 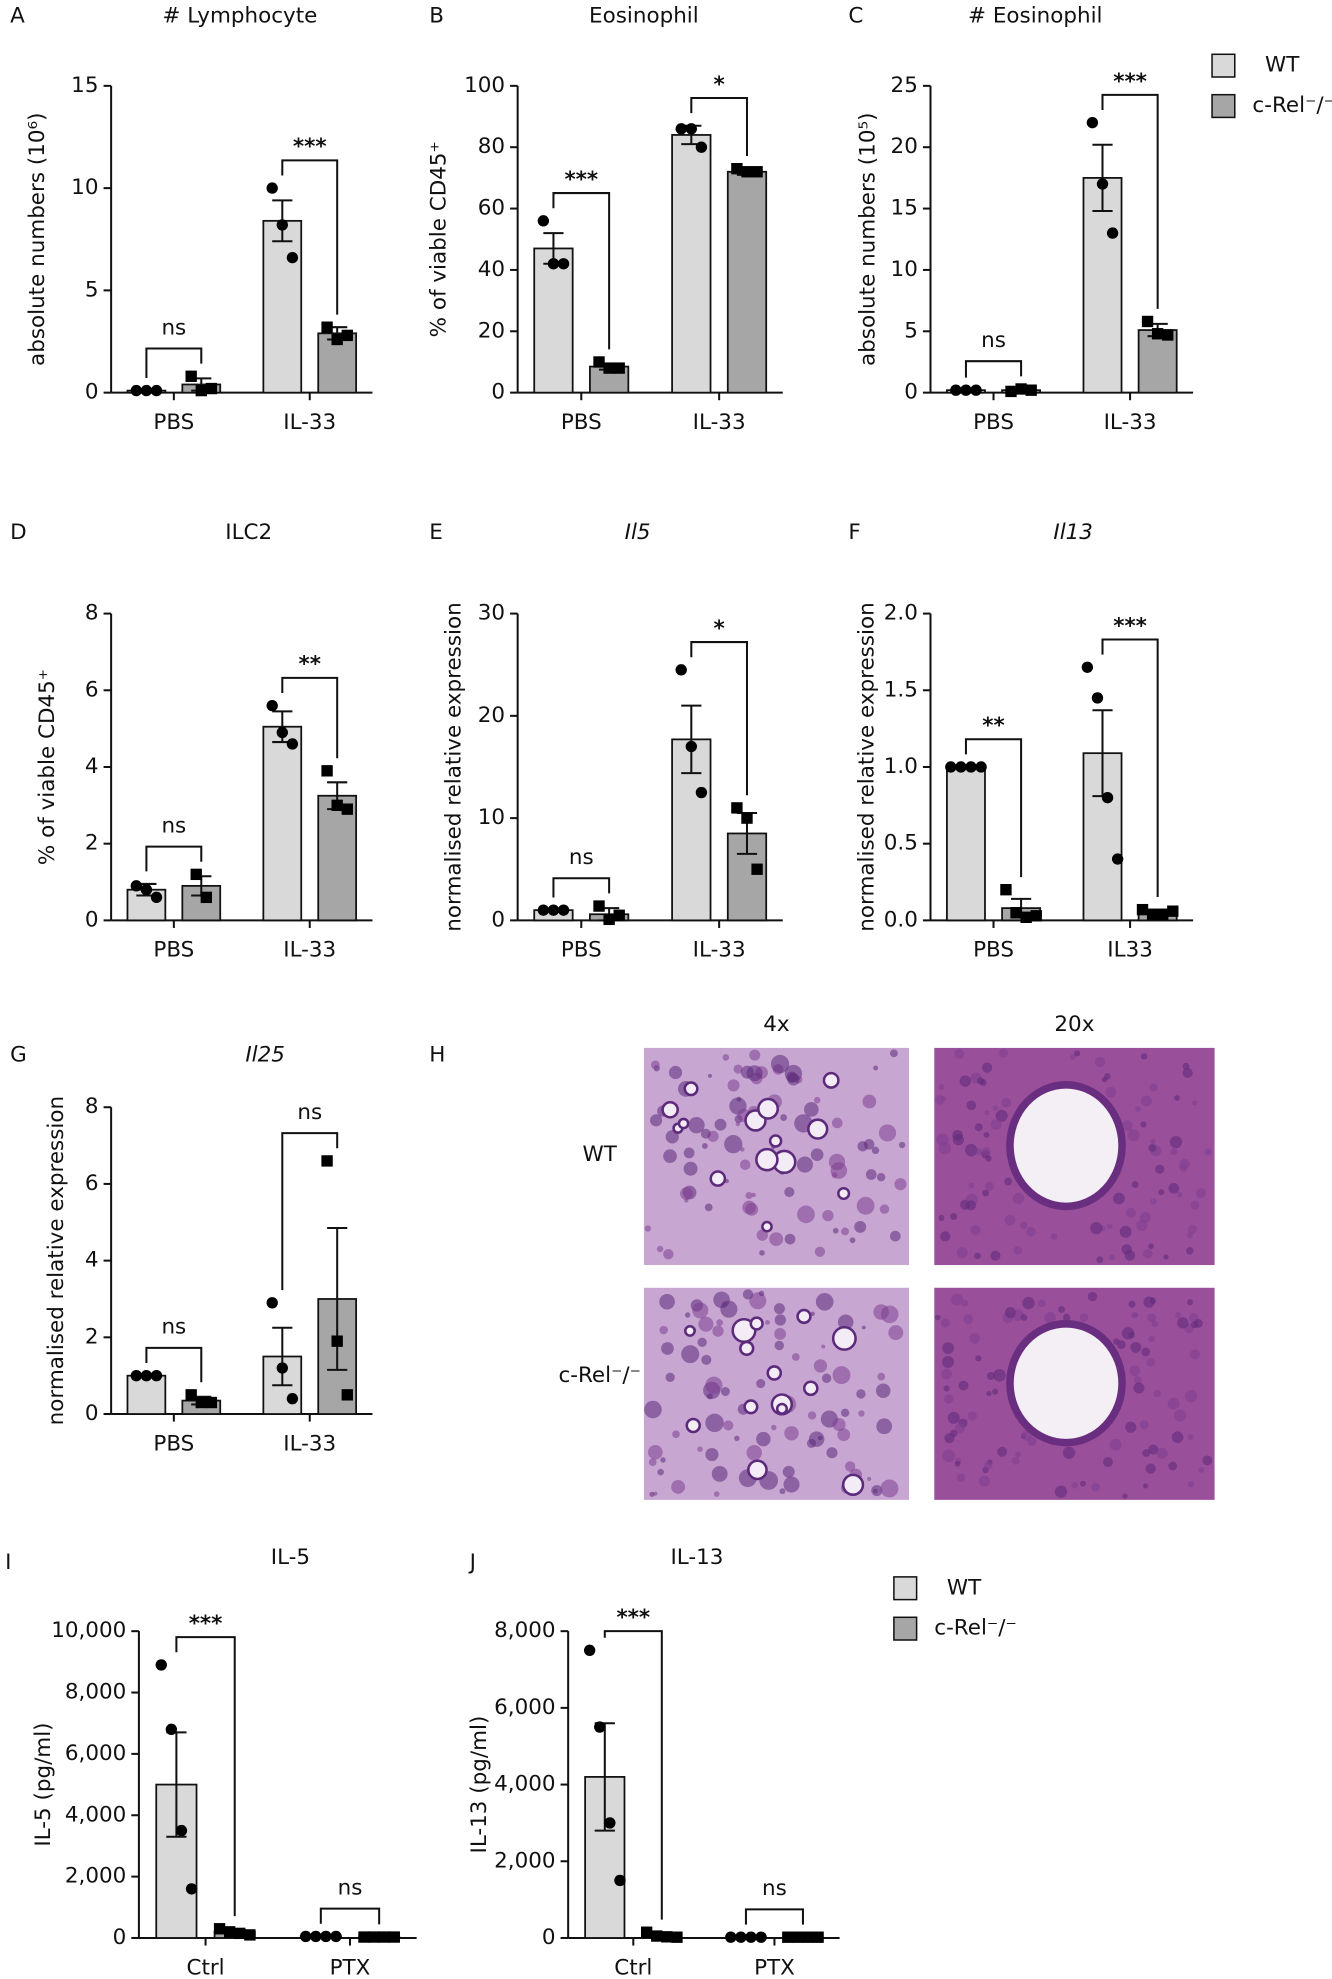 What do you see at coordinates (491, 330) in the screenshot?
I see `y-tick-label: 20` at bounding box center [491, 330].